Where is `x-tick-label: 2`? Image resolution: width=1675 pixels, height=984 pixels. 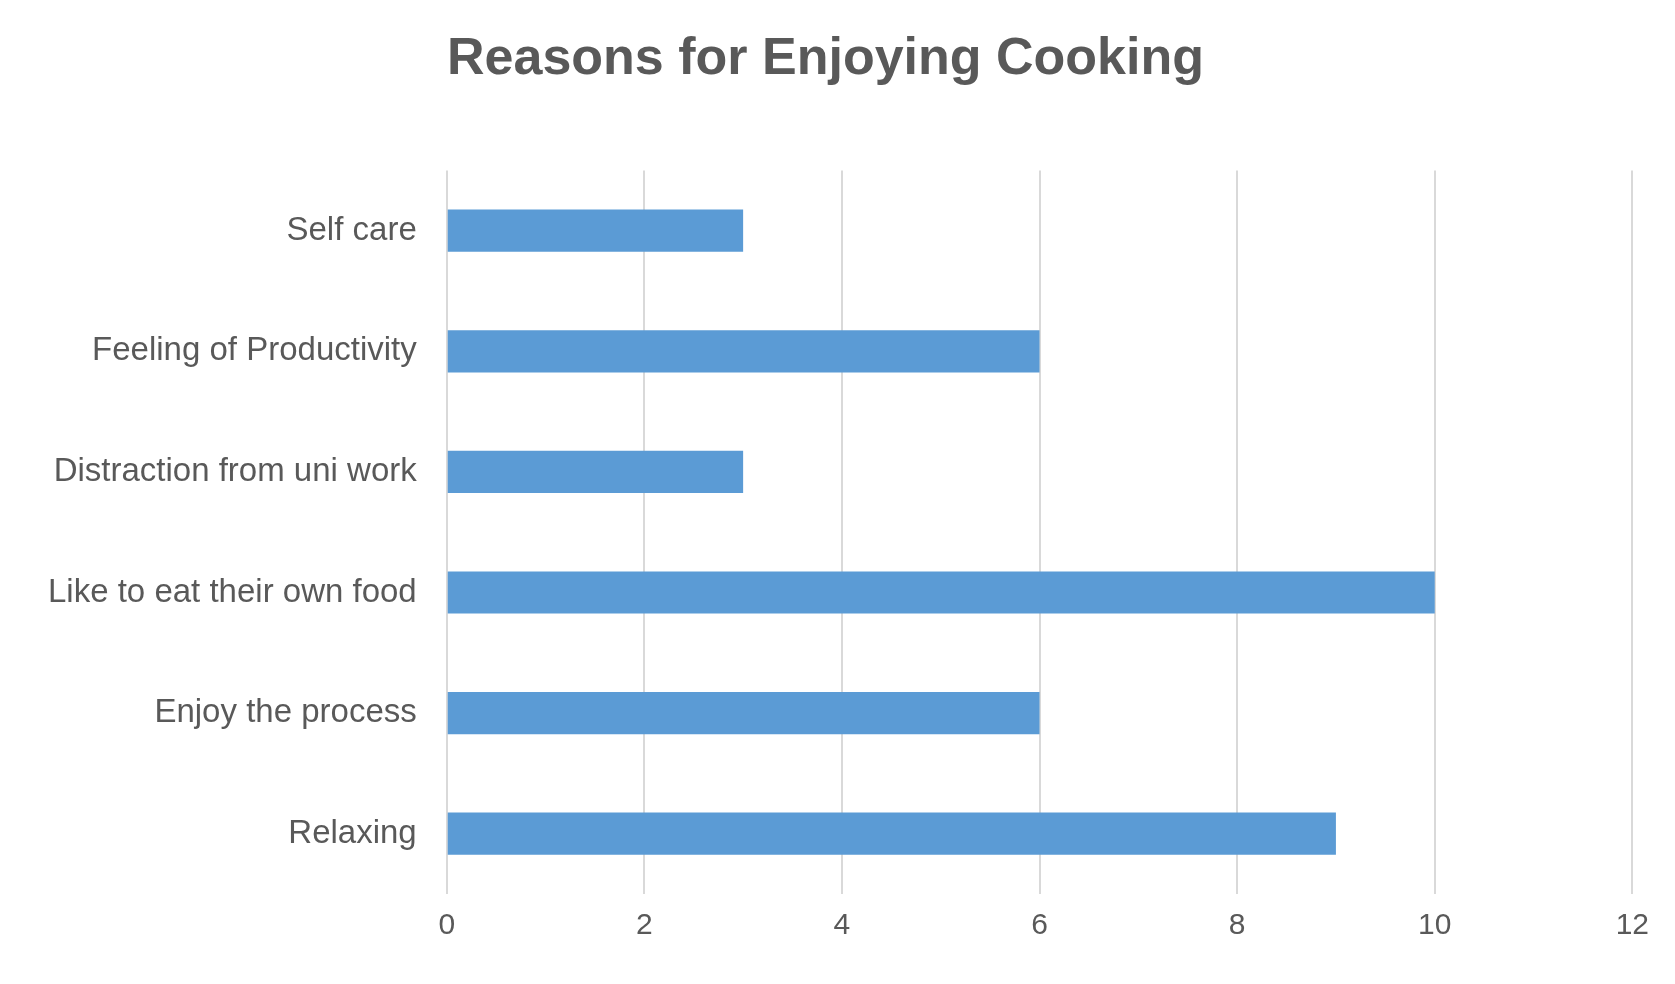
x-tick-label: 2 is located at coordinates (644, 924).